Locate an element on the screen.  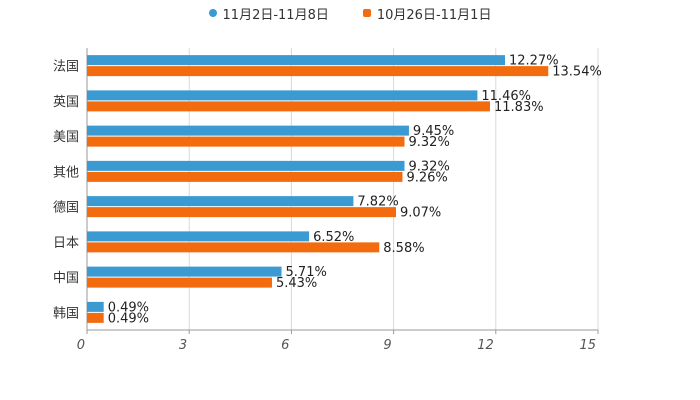
category-label: 韩国 is located at coordinates (66, 313).